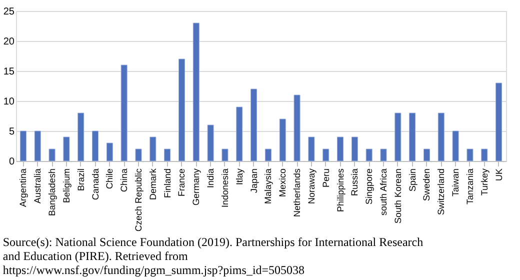 The width and height of the screenshot is (520, 280). Describe the element at coordinates (181, 182) in the screenshot. I see `x-tick-label: France` at that location.